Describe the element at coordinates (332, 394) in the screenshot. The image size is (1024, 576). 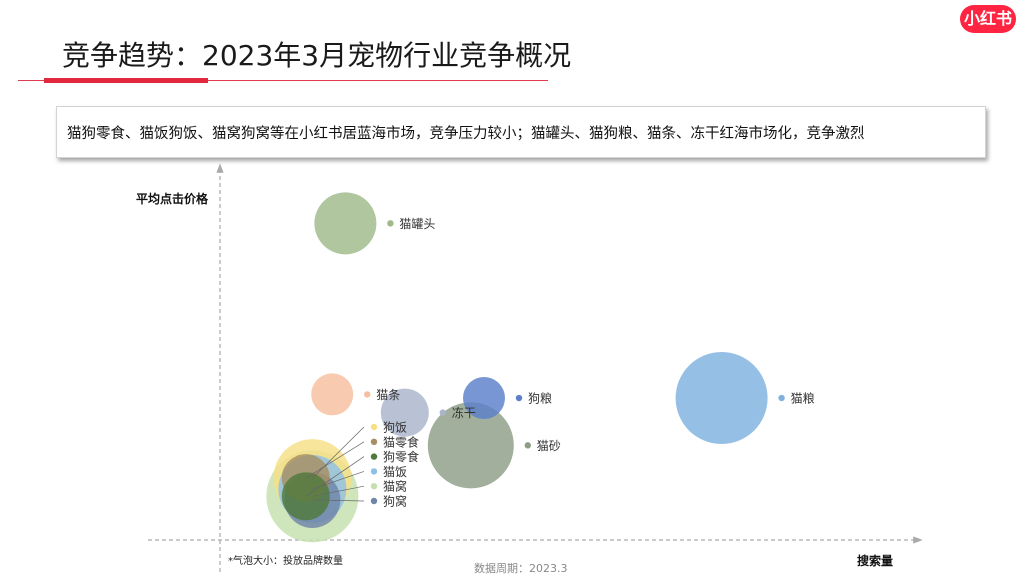
I see `bubble-猫条` at that location.